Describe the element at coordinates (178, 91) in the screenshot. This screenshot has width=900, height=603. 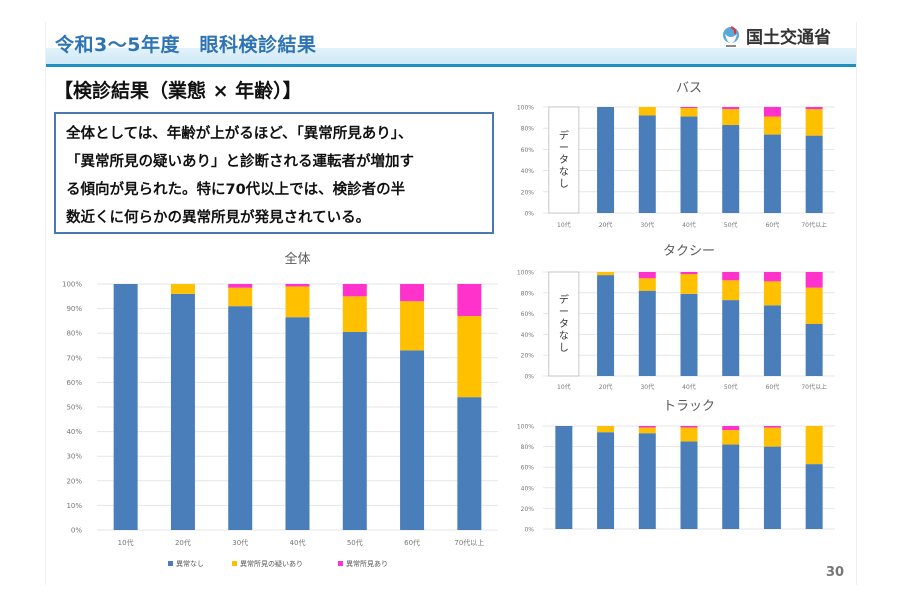
I see `section-subtitle: 【検診結果（業態 × 年齢）】` at that location.